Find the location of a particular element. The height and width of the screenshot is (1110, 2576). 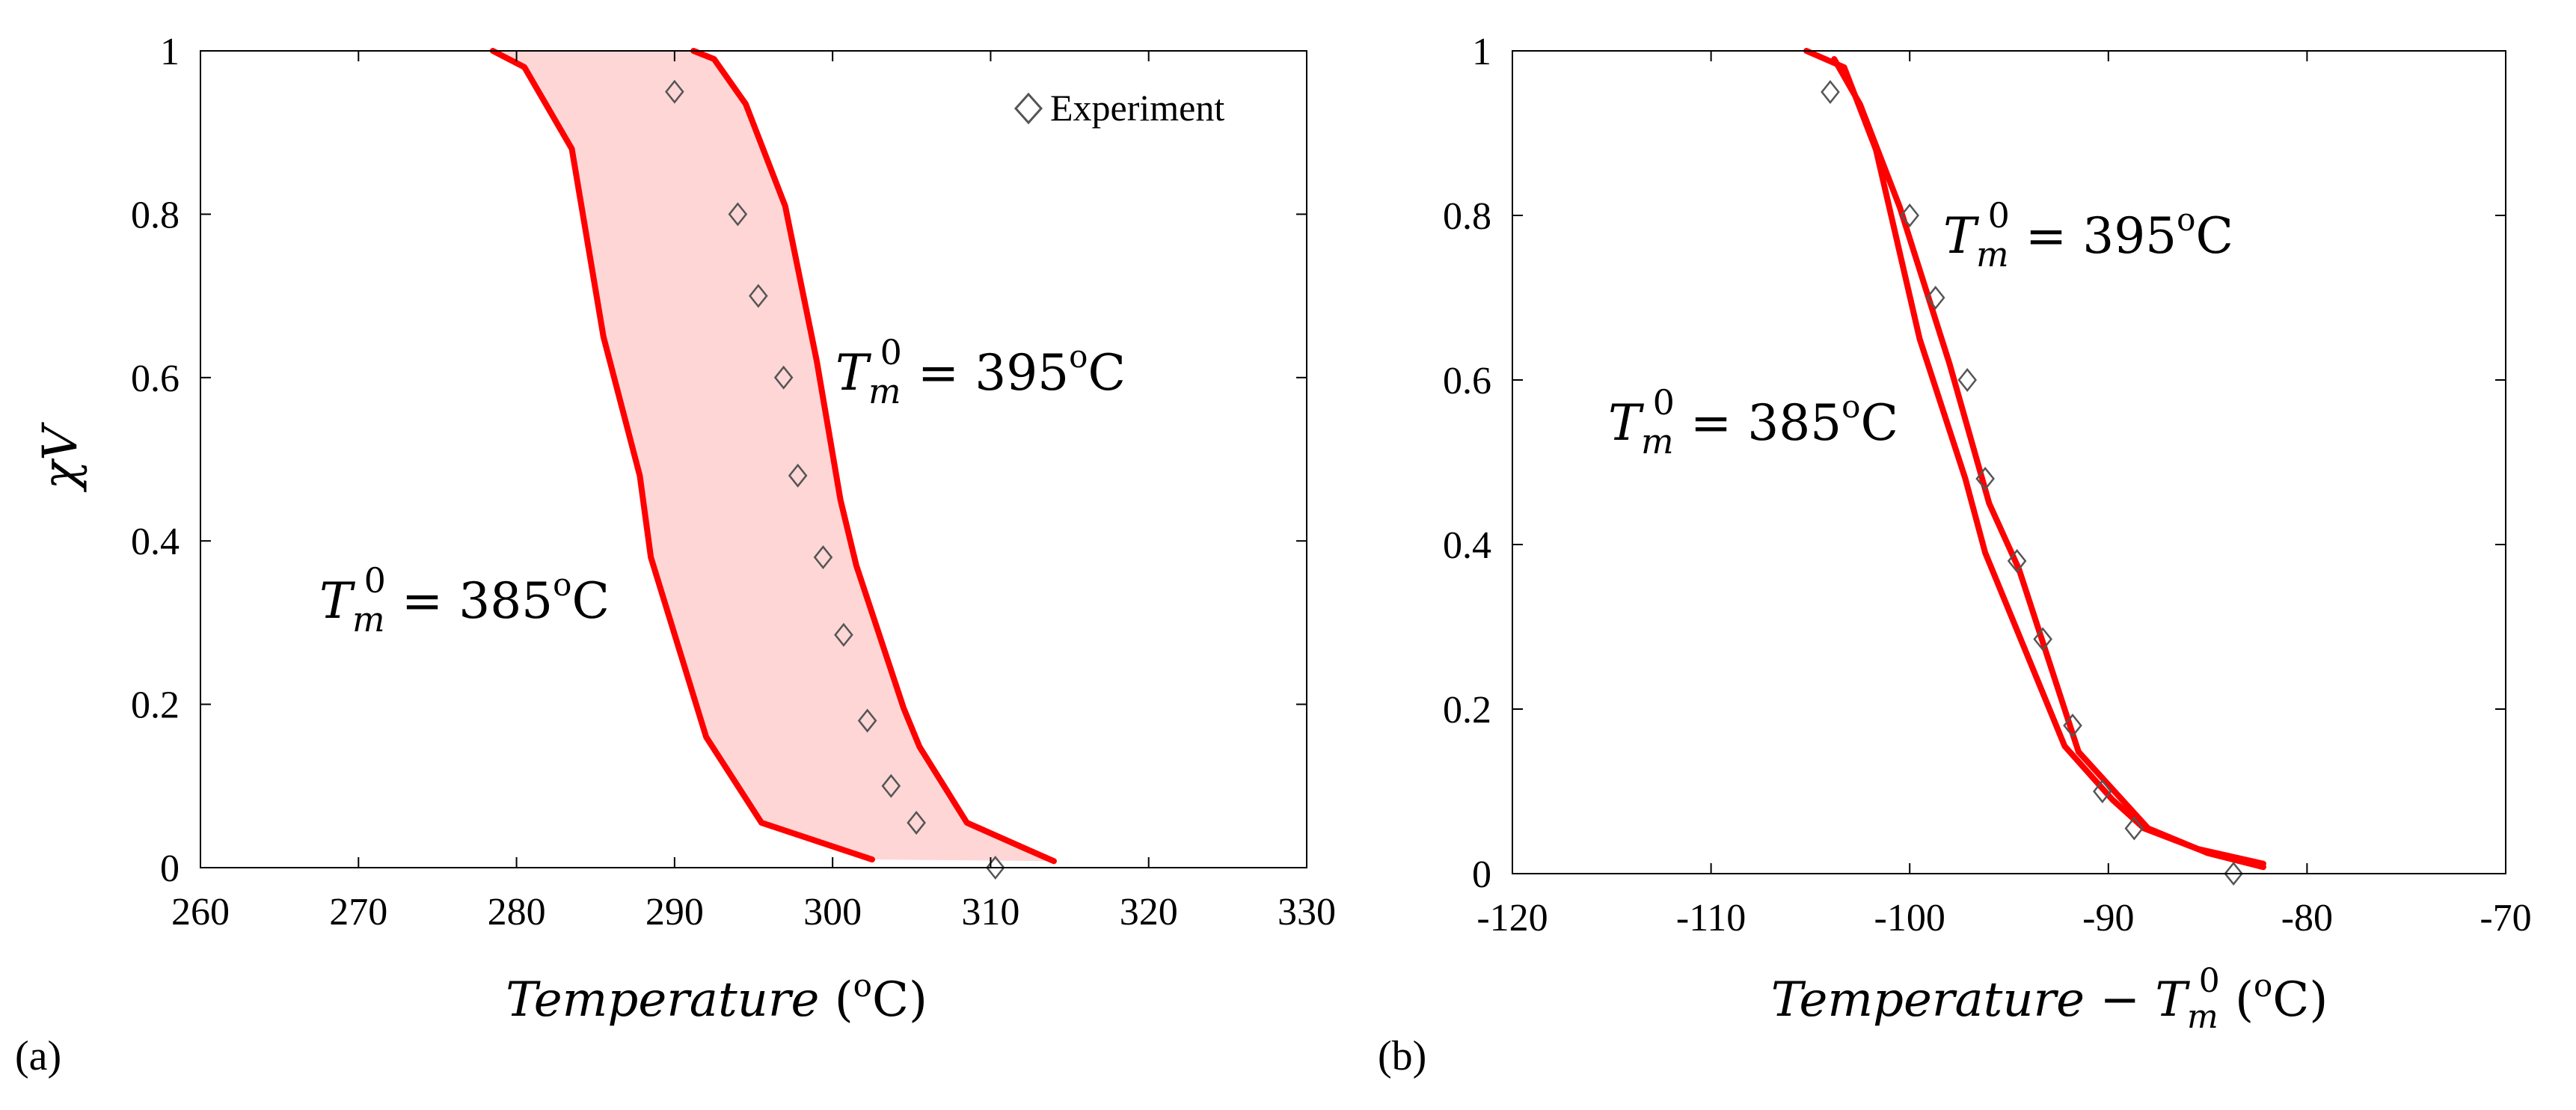

x-tick-label: -90 is located at coordinates (2108, 918).